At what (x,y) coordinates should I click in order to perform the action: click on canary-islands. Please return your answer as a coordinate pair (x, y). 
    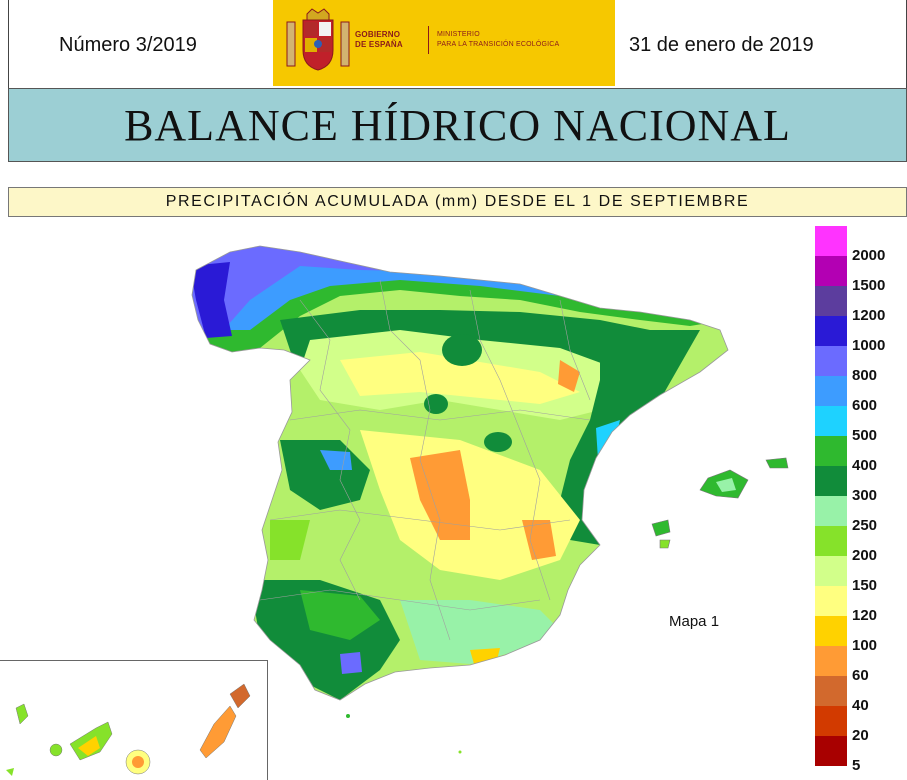
    Looking at the image, I should click on (128, 729).